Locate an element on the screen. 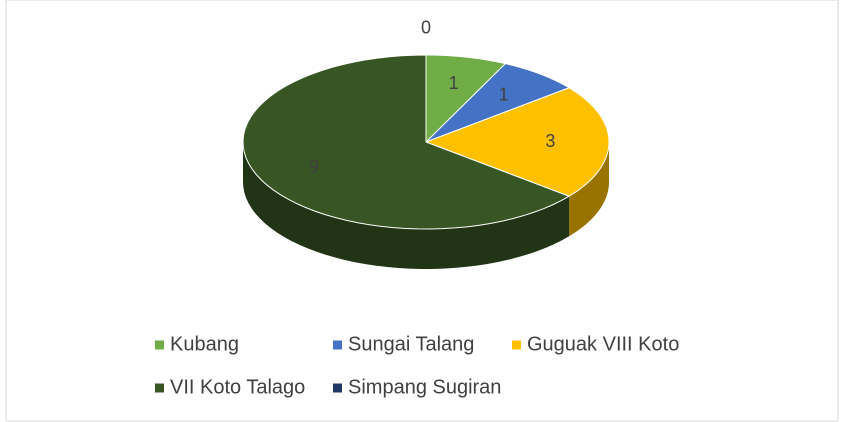 This screenshot has height=422, width=846. data-label: 0 is located at coordinates (426, 28).